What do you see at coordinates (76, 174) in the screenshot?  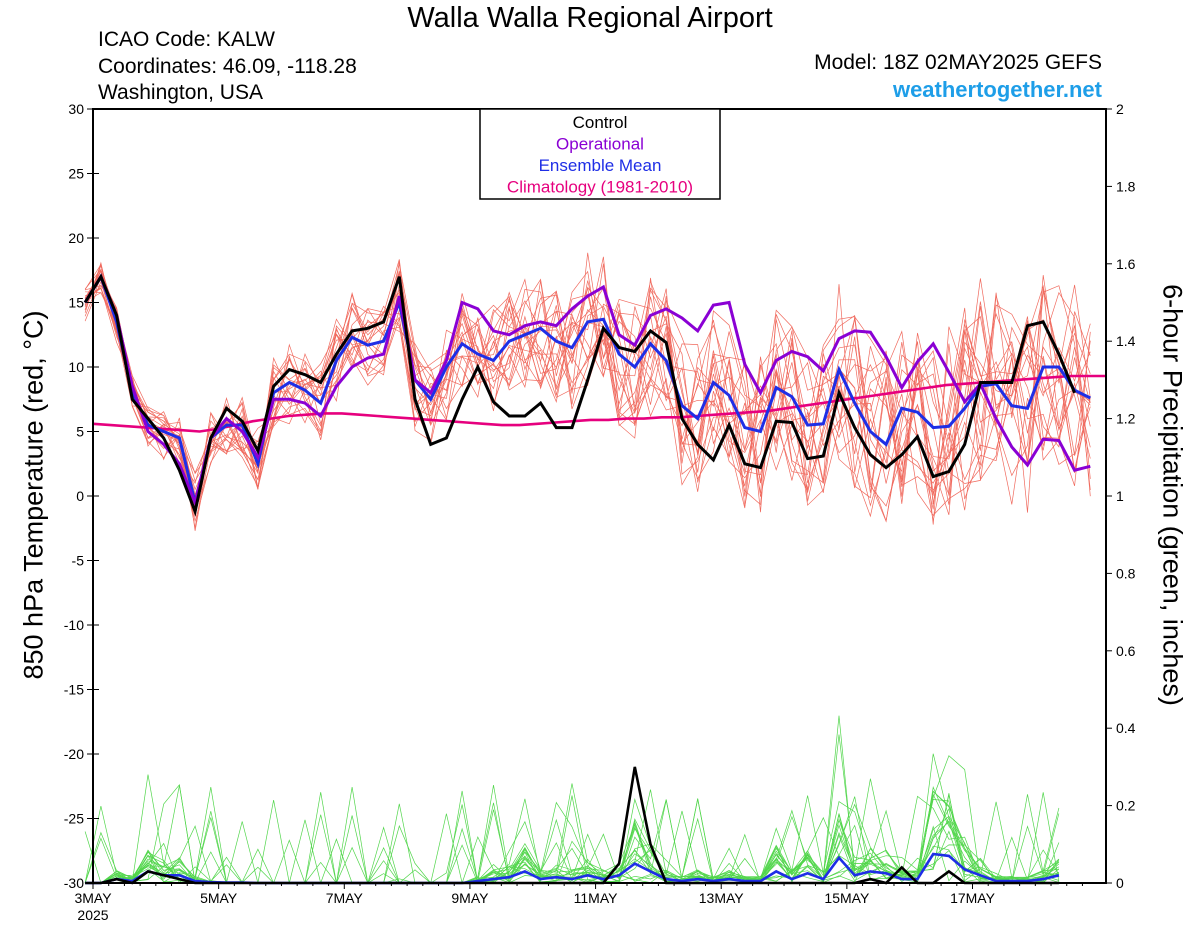 I see `y-left-tick-label: 25` at bounding box center [76, 174].